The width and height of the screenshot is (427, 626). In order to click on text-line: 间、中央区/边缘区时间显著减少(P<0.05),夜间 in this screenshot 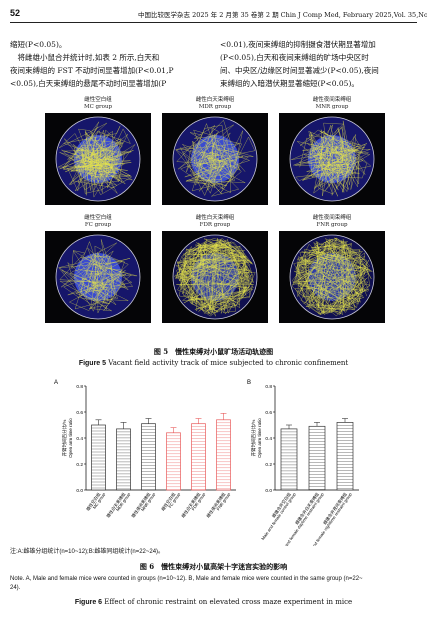, I will do `click(299, 70)`.